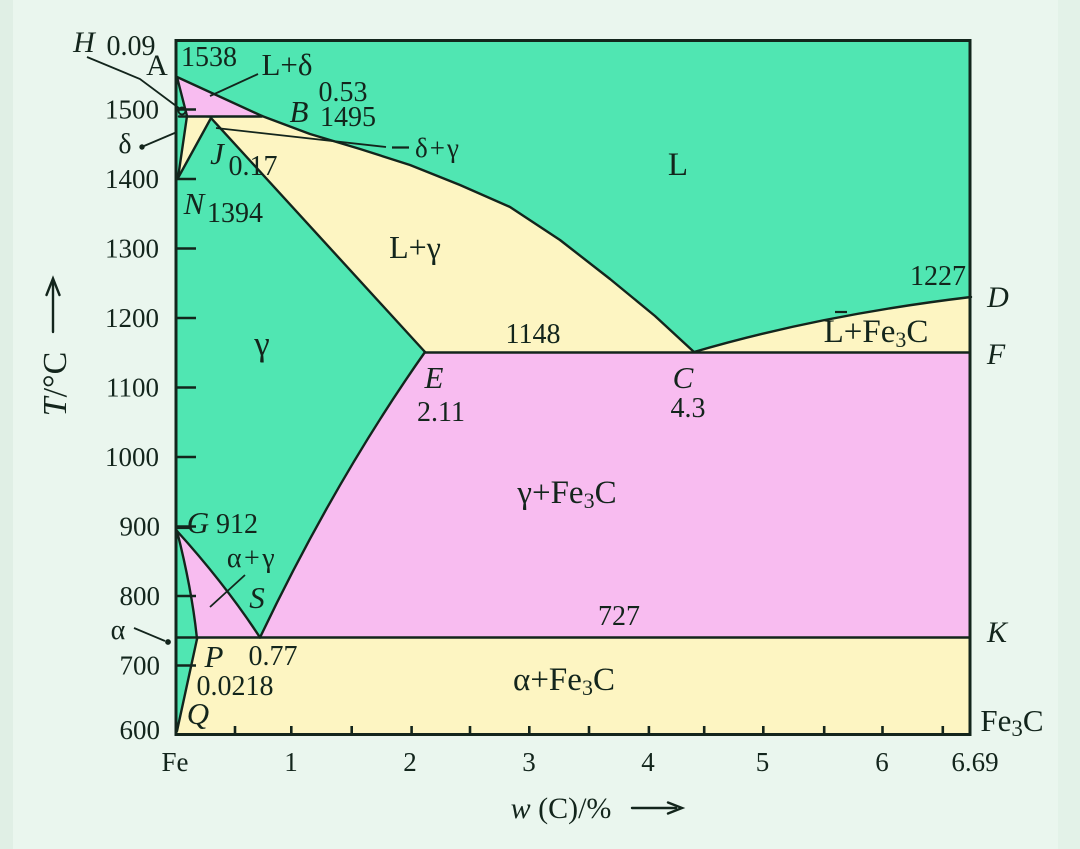 Image resolution: width=1080 pixels, height=849 pixels. What do you see at coordinates (348, 117) in the screenshot?
I see `svg-text: 1495` at bounding box center [348, 117].